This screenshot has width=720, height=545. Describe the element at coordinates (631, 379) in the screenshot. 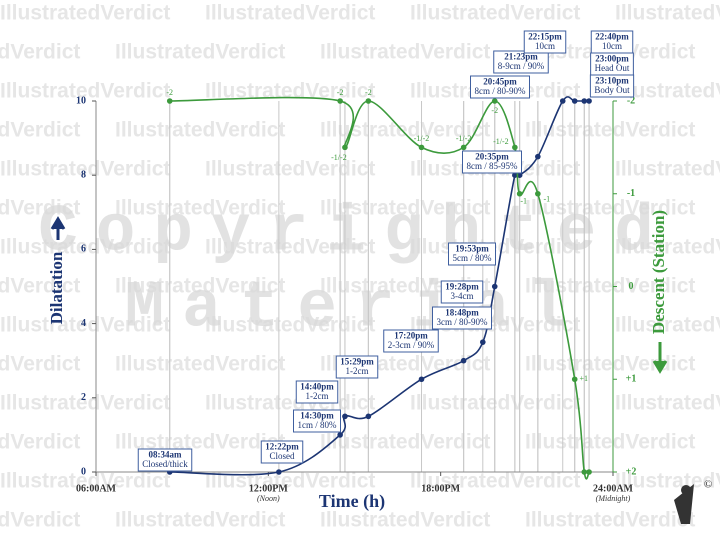

I see `y2-tick-label: +1` at that location.